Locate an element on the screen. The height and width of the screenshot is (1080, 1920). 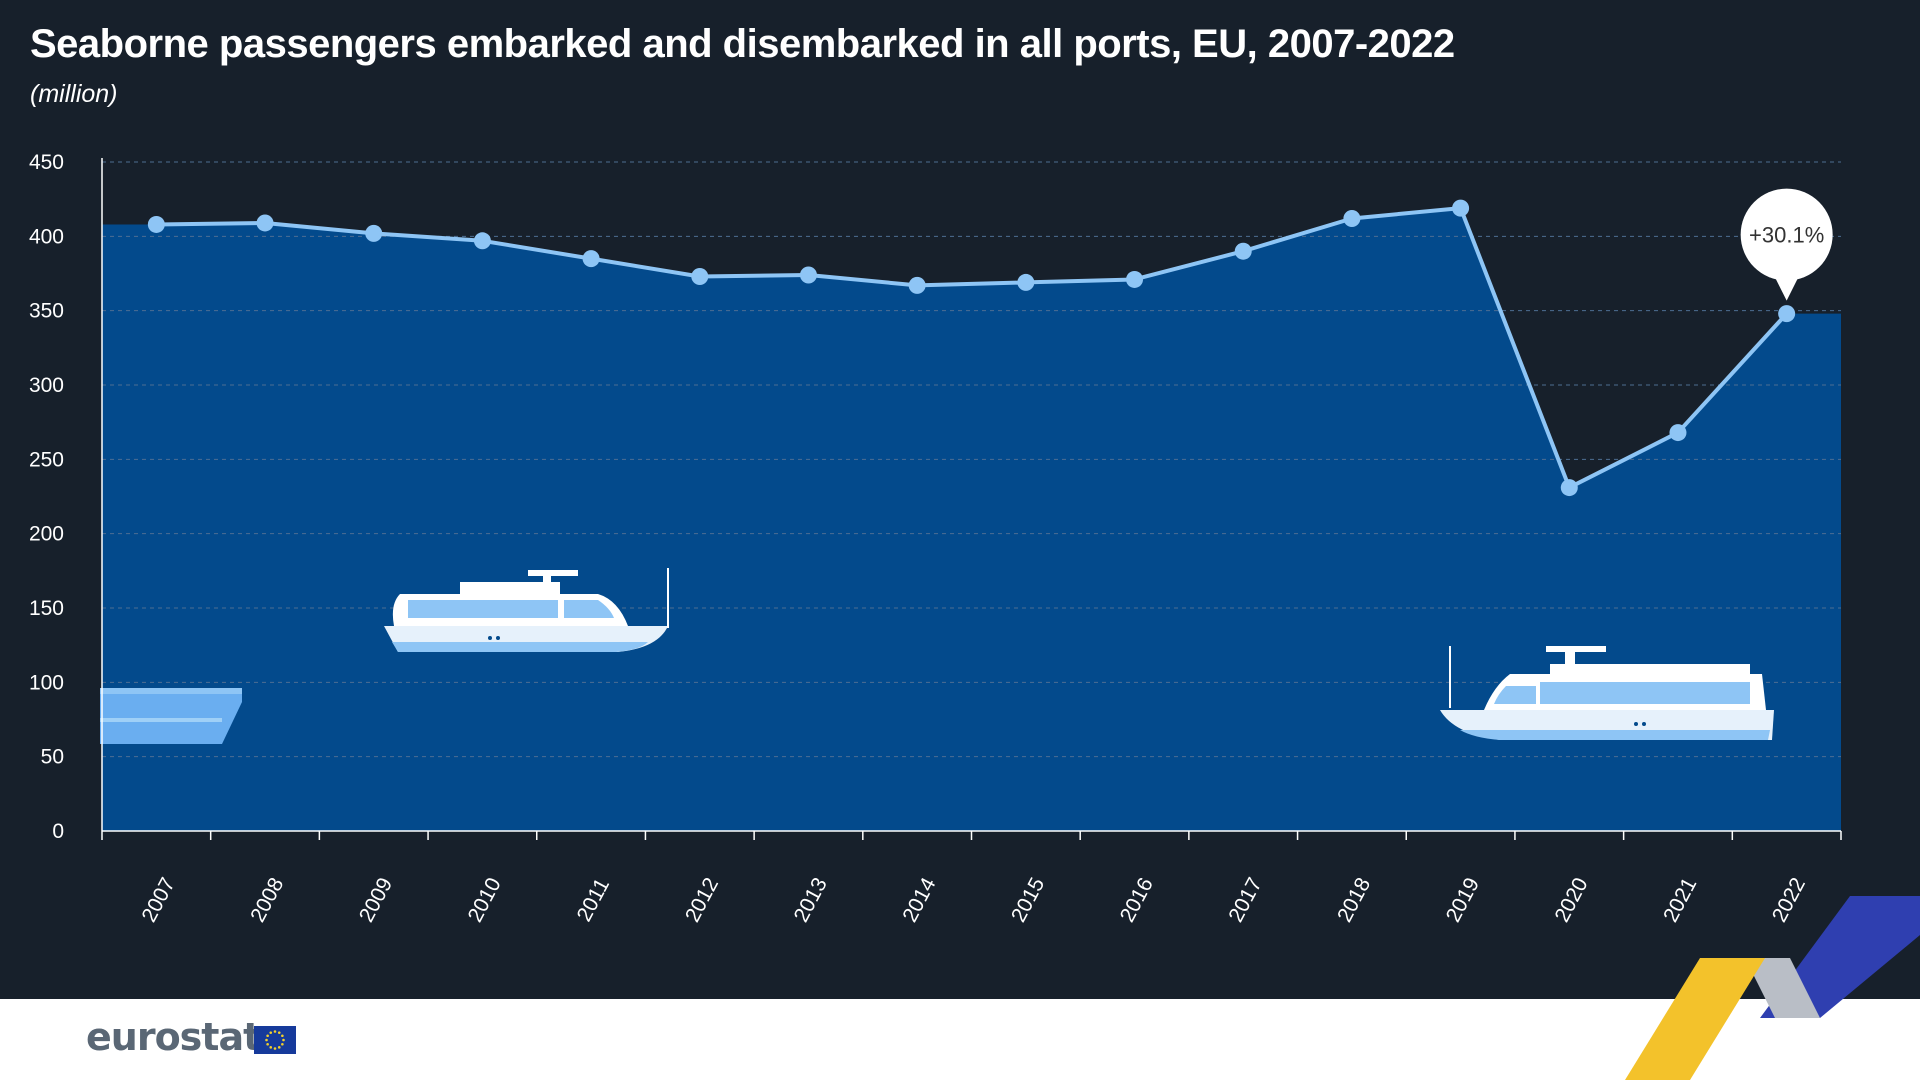
x-tick-label: 2015 is located at coordinates (1028, 900).